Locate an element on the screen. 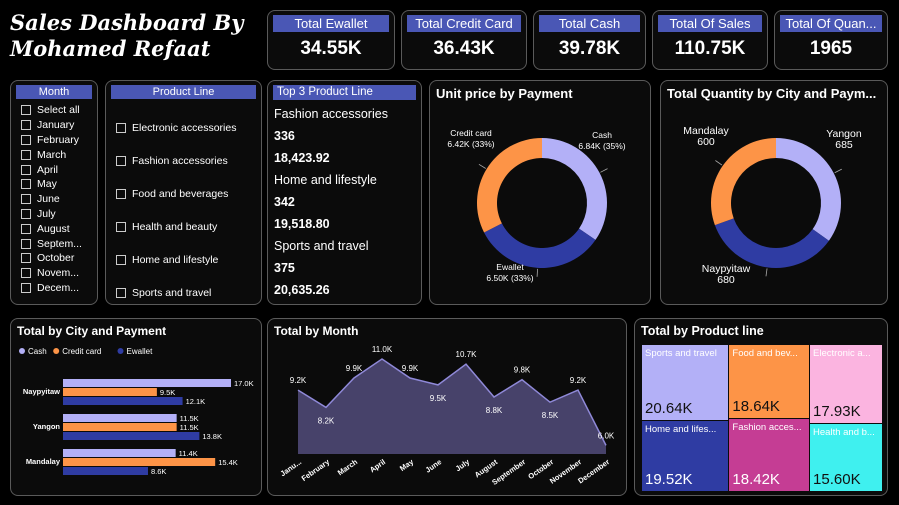 The width and height of the screenshot is (899, 505). legend-credit-card: Credit card is located at coordinates (77, 351).